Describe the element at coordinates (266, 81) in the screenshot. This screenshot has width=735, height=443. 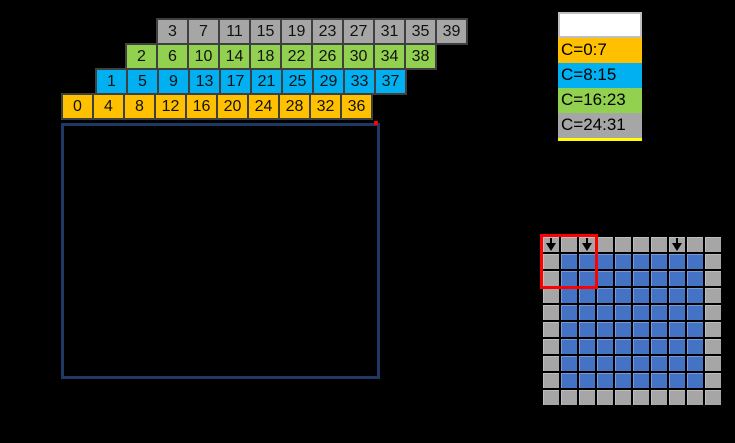
I see `thread-index-cell: 21` at that location.